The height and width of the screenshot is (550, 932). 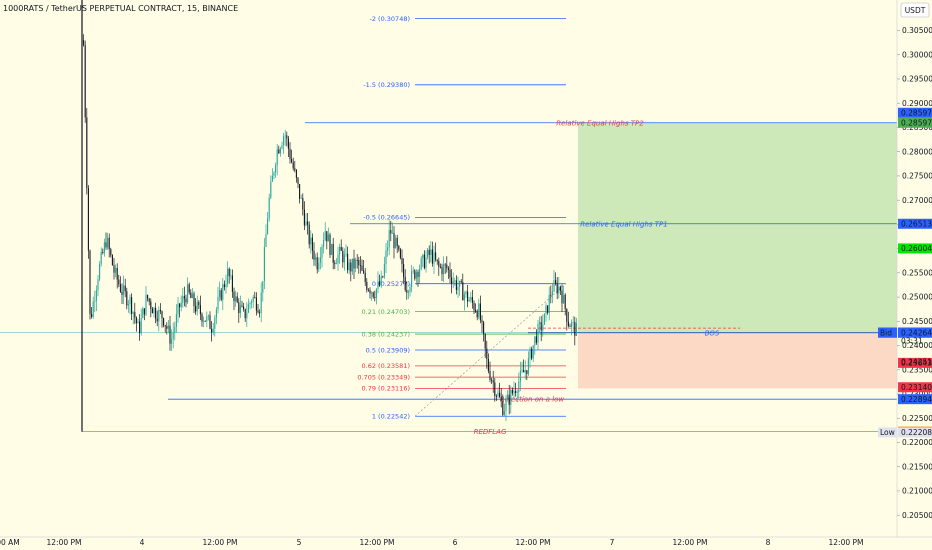 I want to click on x-tick-label: 8, so click(x=768, y=542).